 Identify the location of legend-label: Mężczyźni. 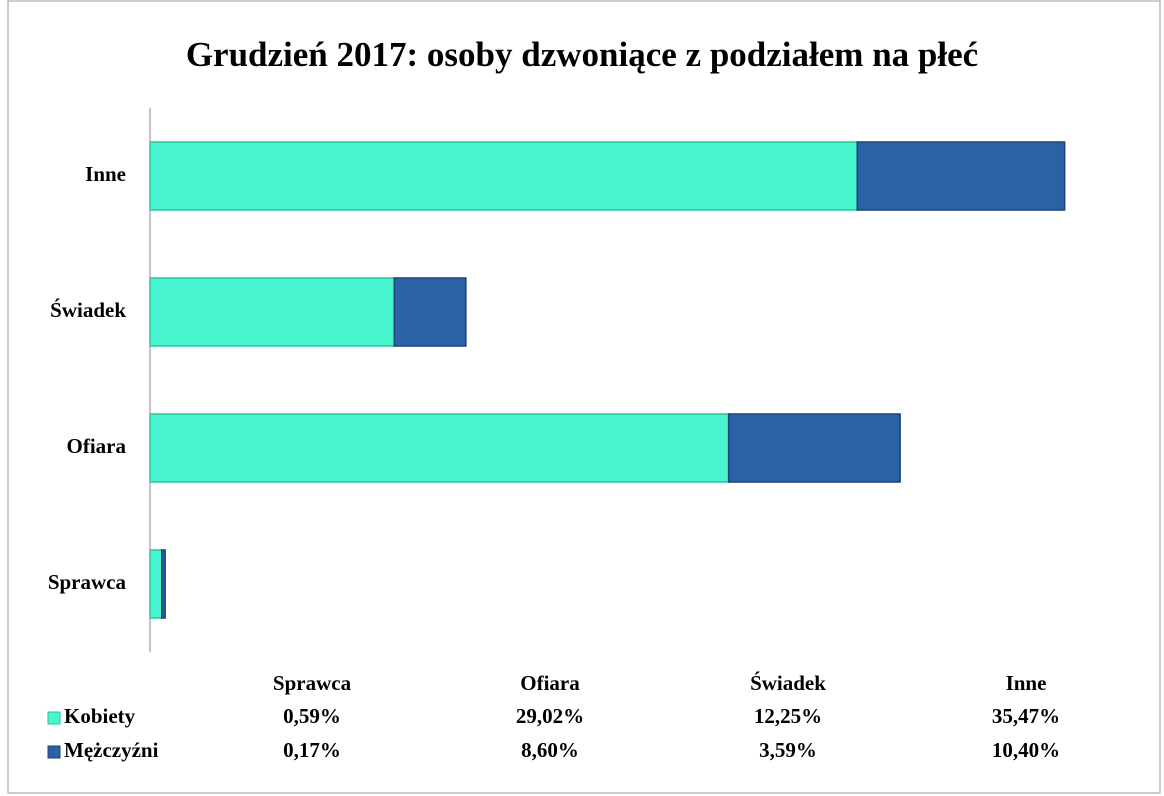
(111, 750).